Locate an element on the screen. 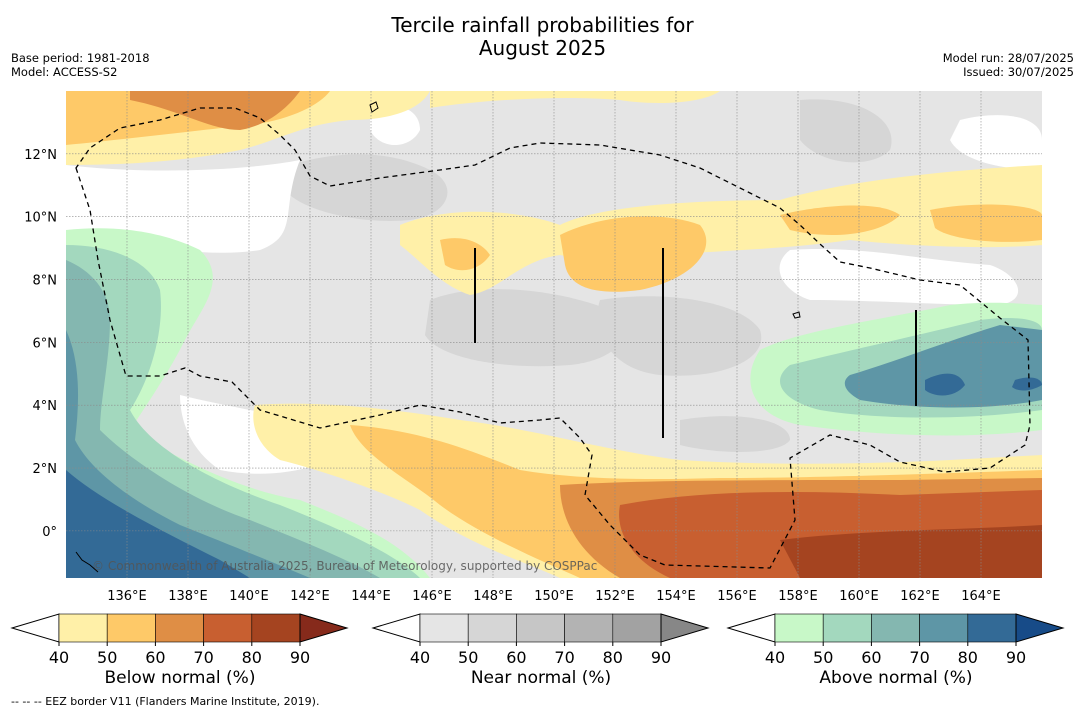  colorbar-title-near: Near normal (%) is located at coordinates (541, 678).